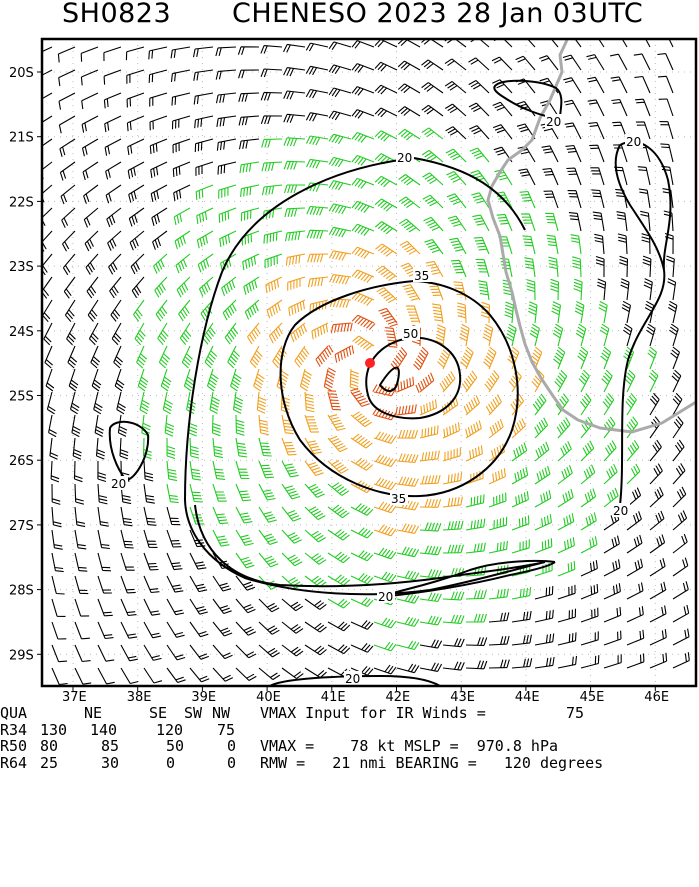 The width and height of the screenshot is (699, 887). Describe the element at coordinates (385, 597) in the screenshot. I see `contour-label: 20` at that location.